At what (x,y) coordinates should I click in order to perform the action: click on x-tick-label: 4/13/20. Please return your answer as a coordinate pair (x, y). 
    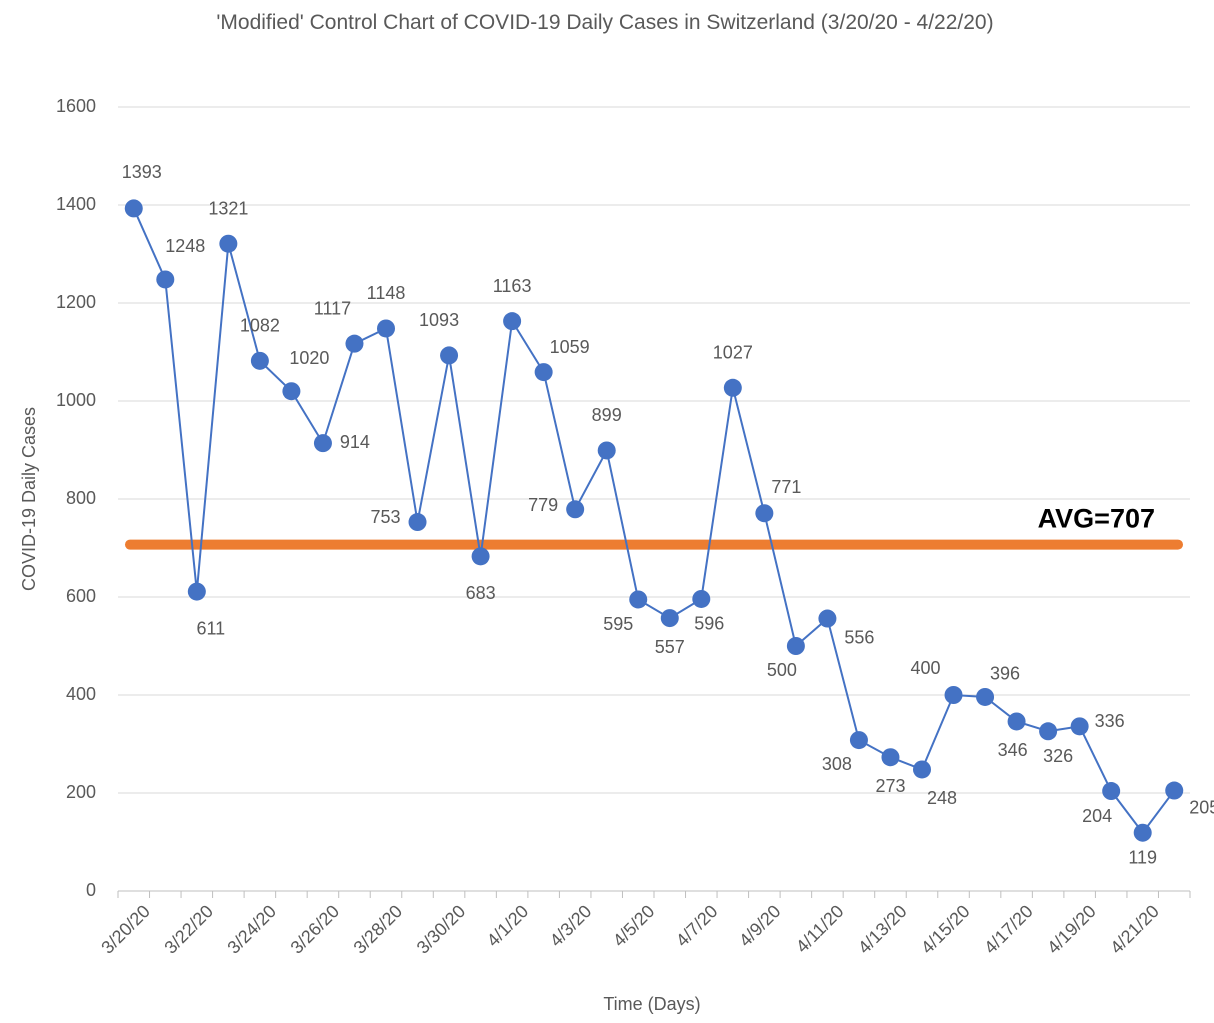
    Looking at the image, I should click on (882, 929).